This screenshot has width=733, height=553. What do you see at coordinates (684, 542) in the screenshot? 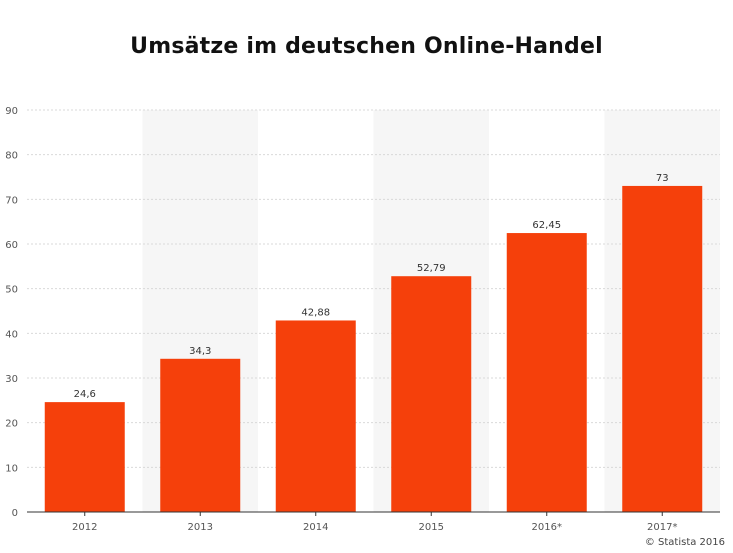
I see `source-credit: © Statista 2016` at bounding box center [684, 542].